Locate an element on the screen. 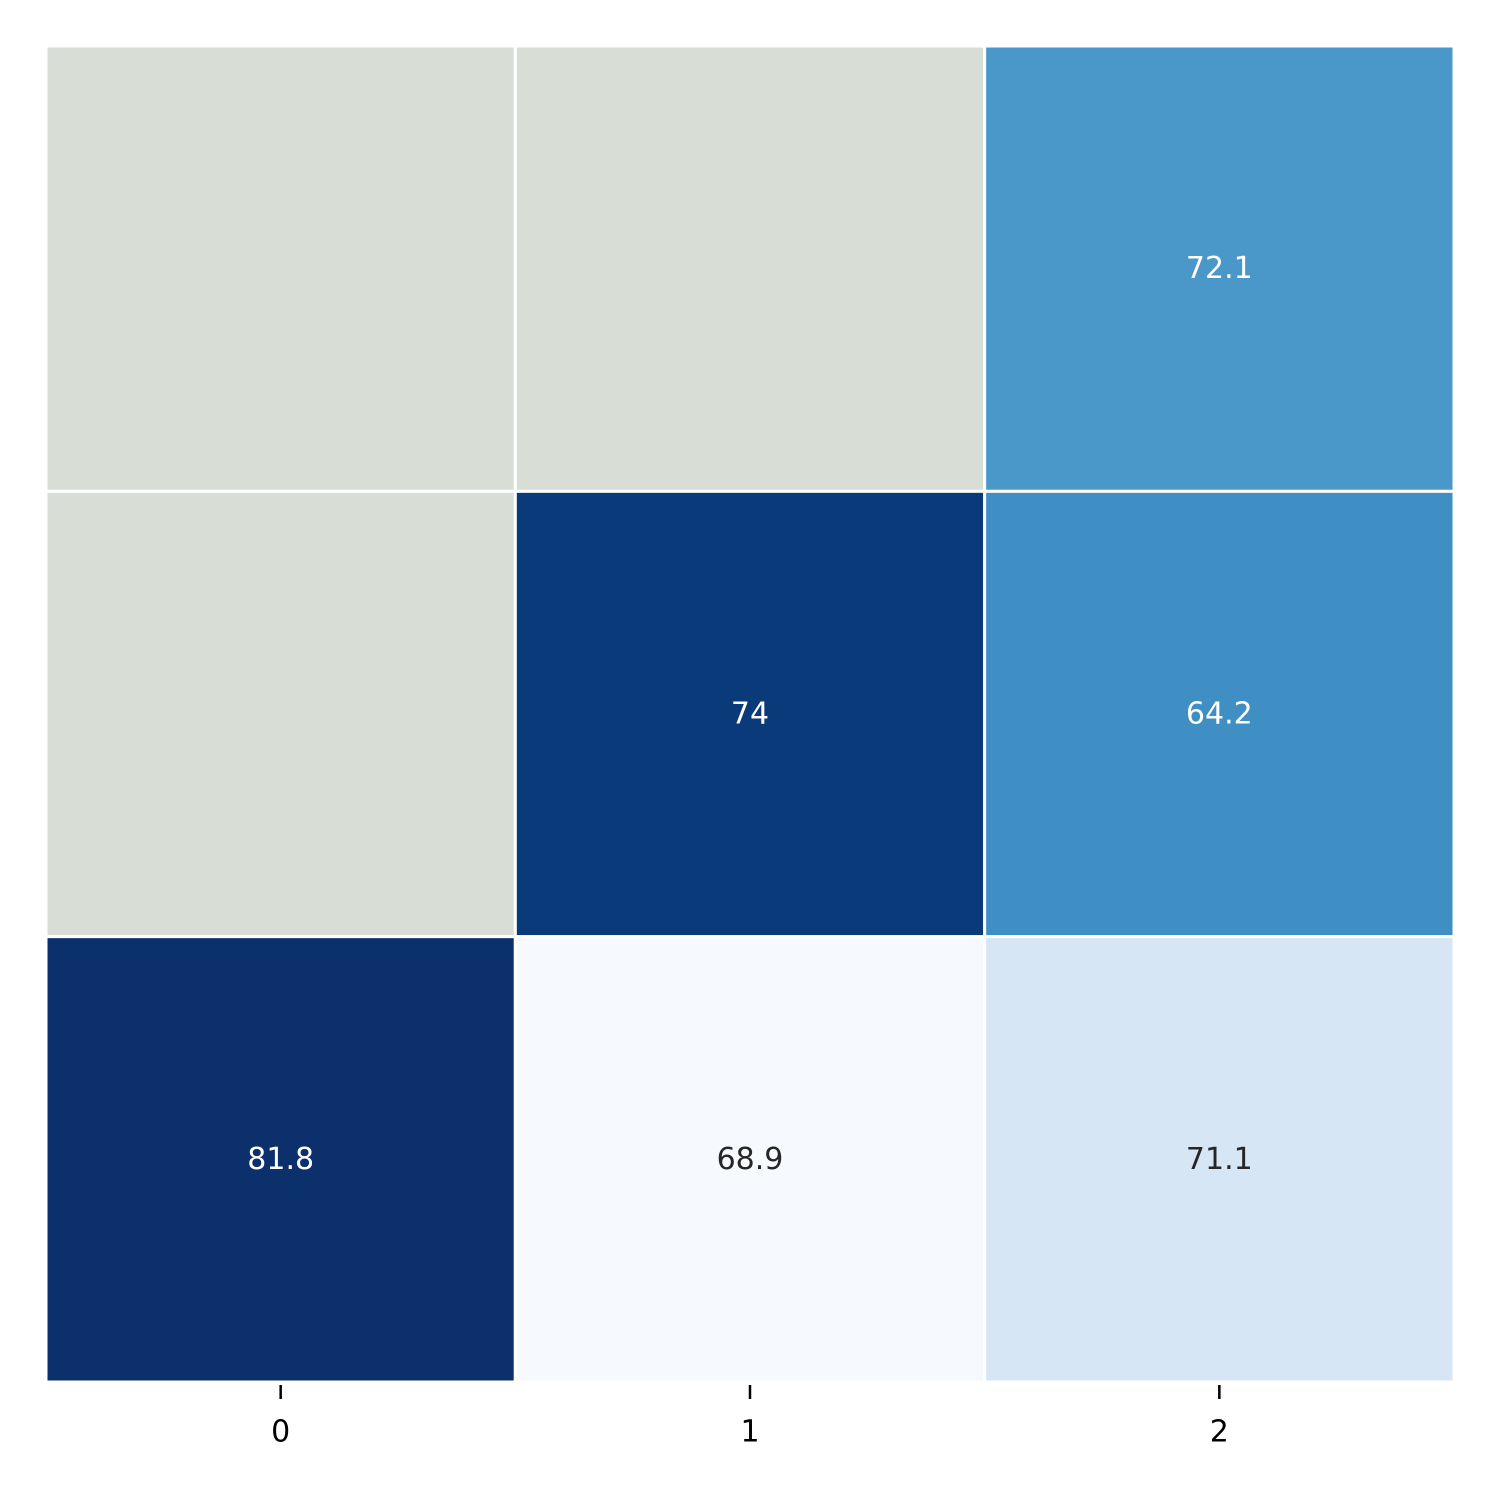 This screenshot has height=1500, width=1500. cell-value-label-r2-c2: 71.1 is located at coordinates (1219, 1159).